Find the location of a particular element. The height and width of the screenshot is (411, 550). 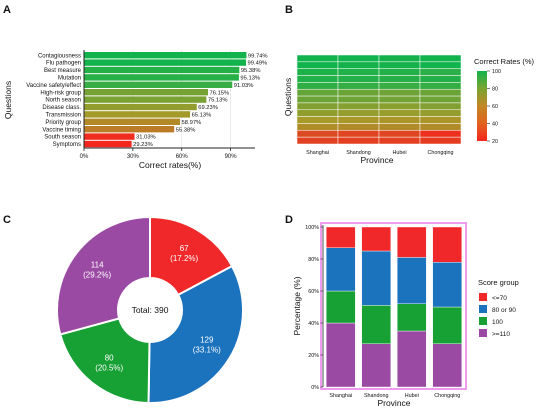

panel-a-category-label: Flu pathogen is located at coordinates (63, 64).